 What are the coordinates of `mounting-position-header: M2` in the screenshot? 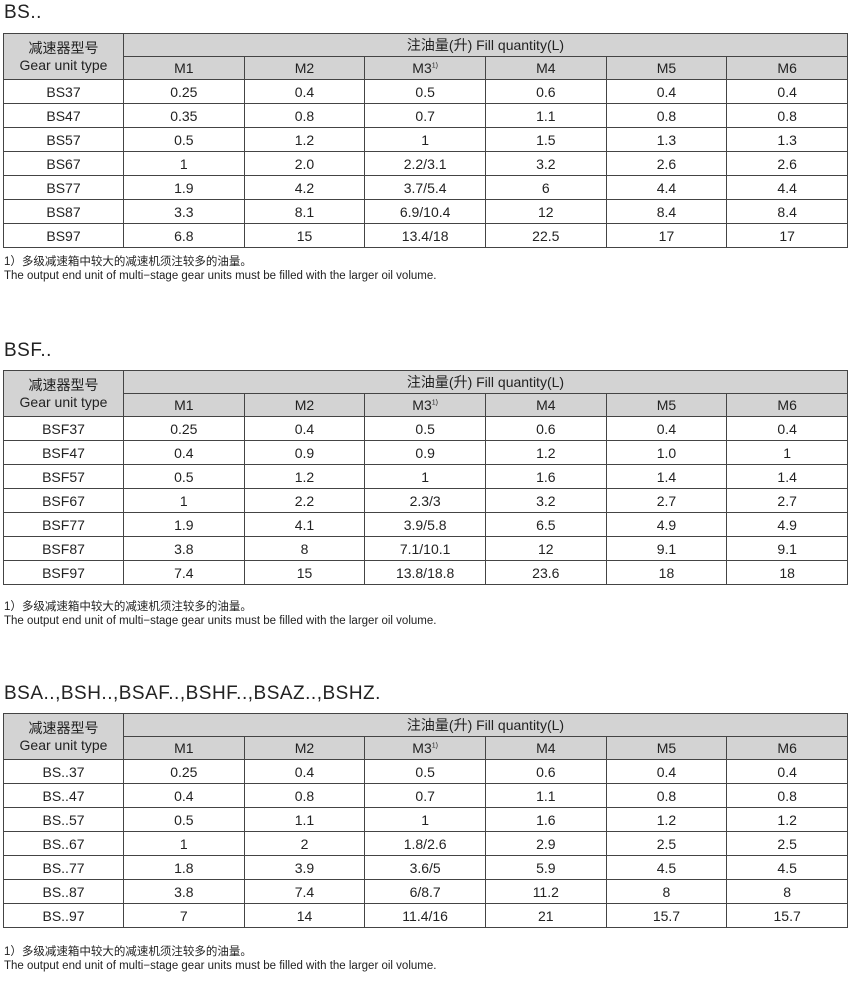 It's located at (304, 405).